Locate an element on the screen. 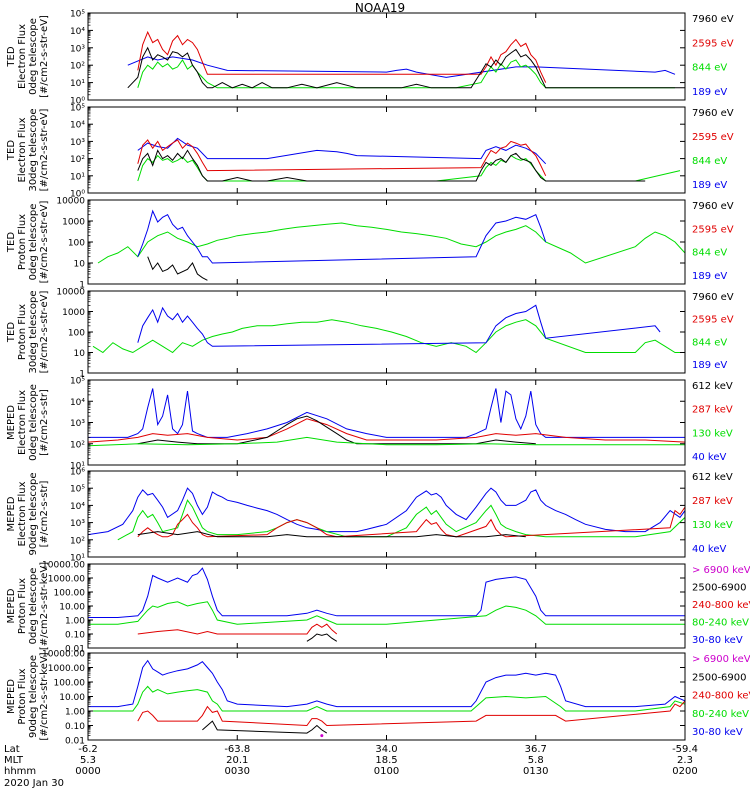  time-axis-value: 5.3 is located at coordinates (88, 760).